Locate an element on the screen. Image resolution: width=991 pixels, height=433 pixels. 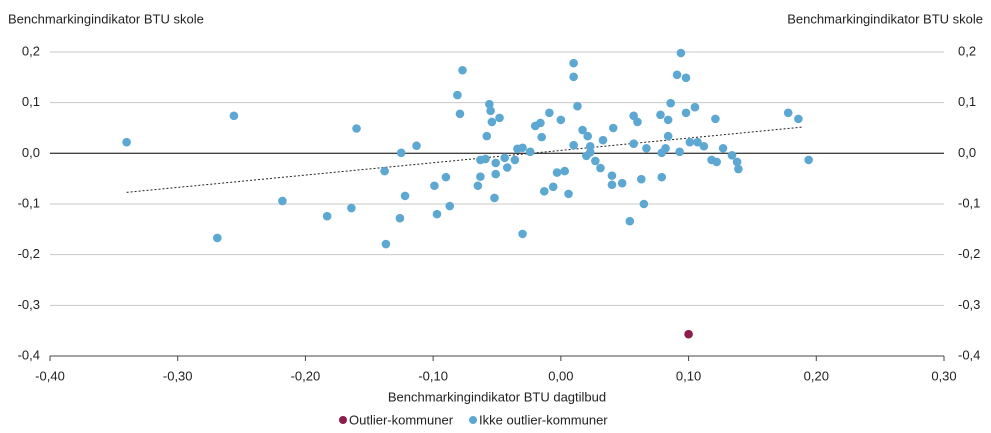
y2-tick-label: -0,2 is located at coordinates (969, 253).